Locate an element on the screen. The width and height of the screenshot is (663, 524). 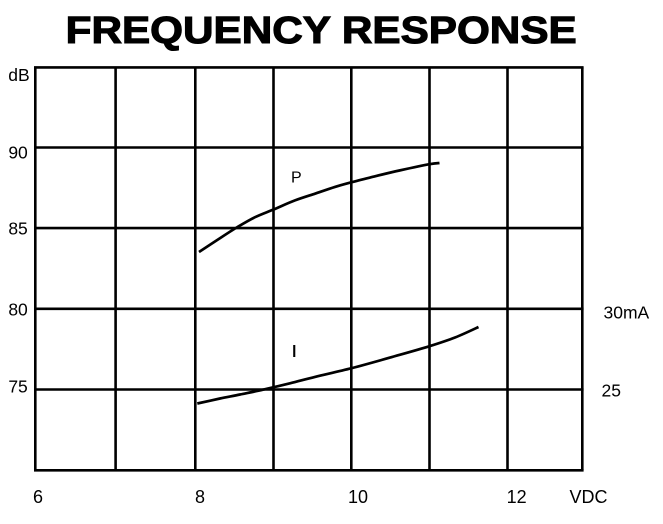
svg-text: 90 is located at coordinates (18, 152).